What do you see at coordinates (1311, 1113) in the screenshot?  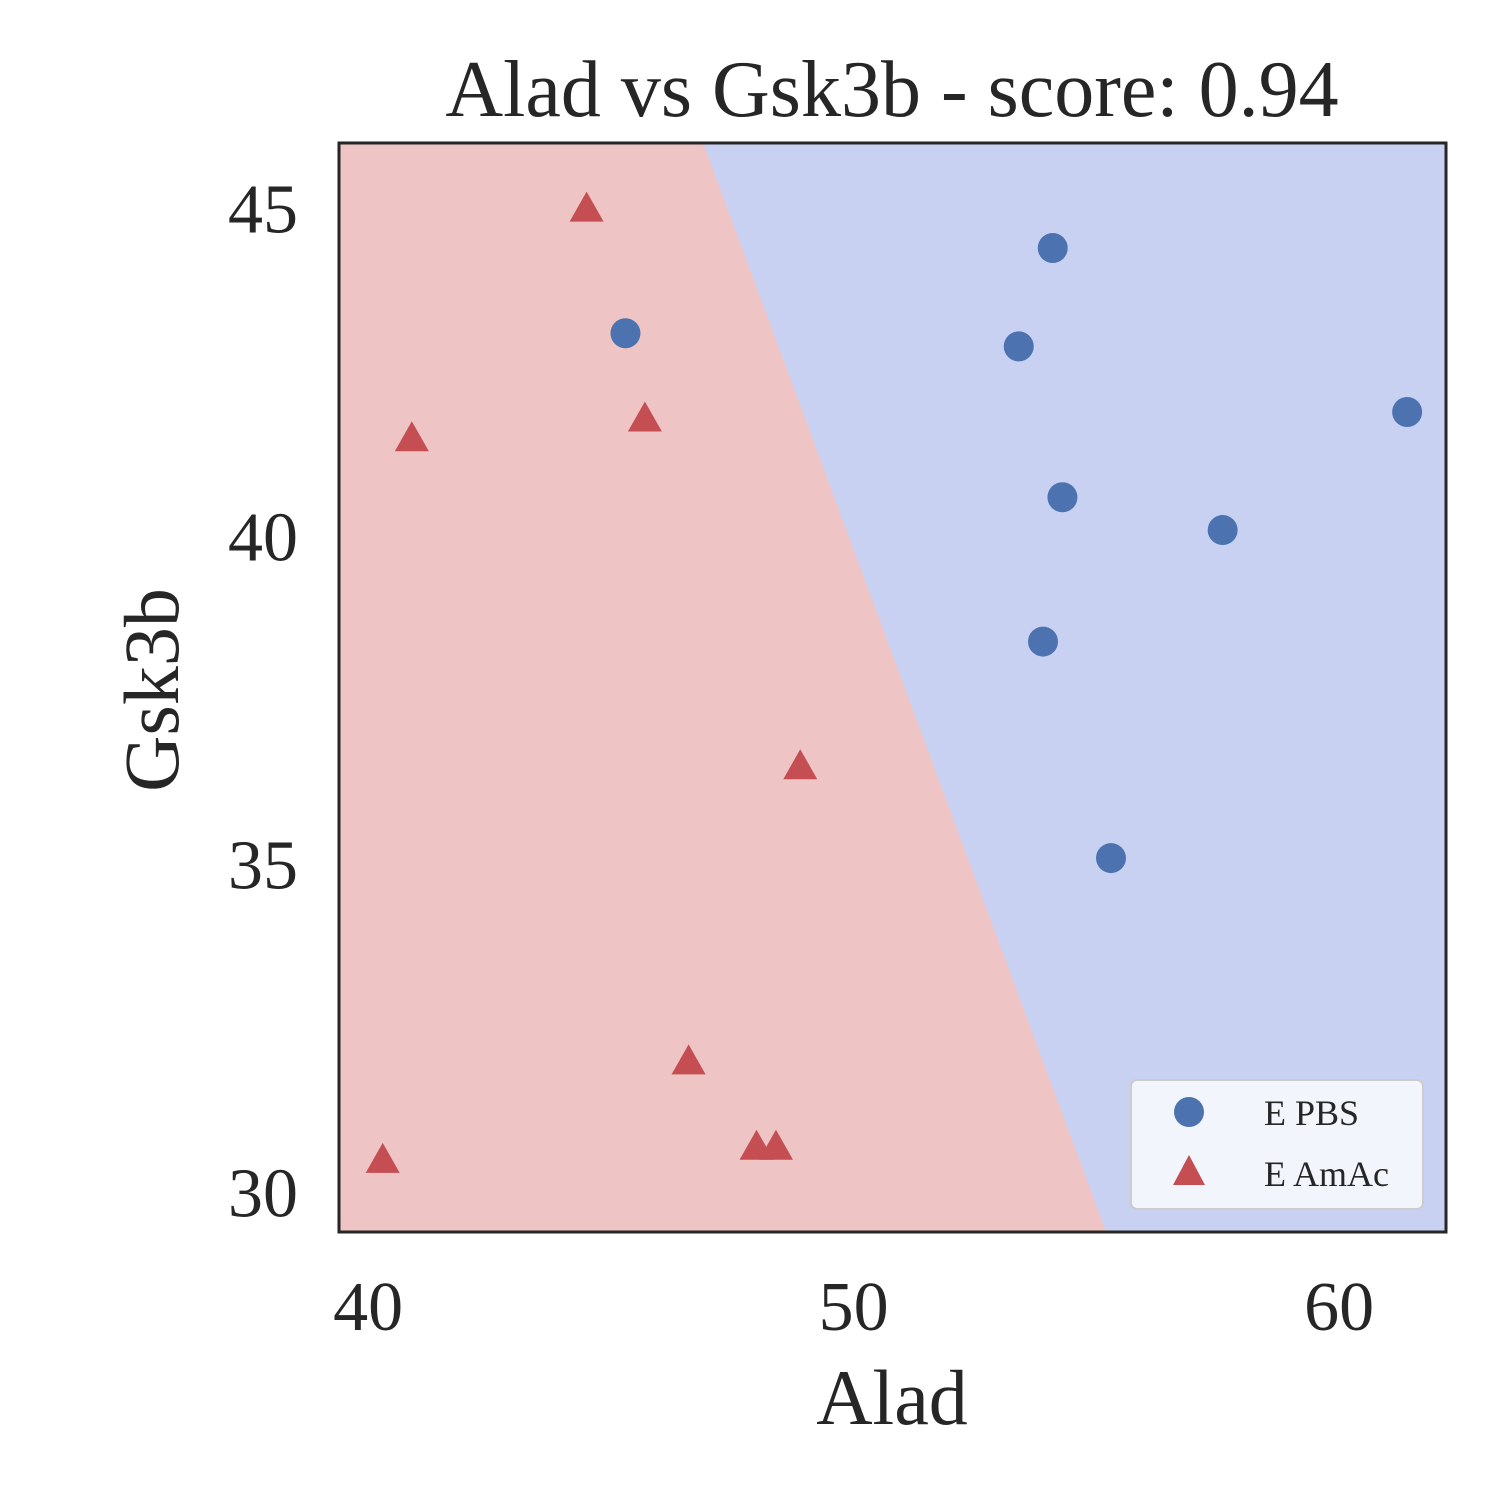 I see `legend-label-e-pbs: E PBS` at bounding box center [1311, 1113].